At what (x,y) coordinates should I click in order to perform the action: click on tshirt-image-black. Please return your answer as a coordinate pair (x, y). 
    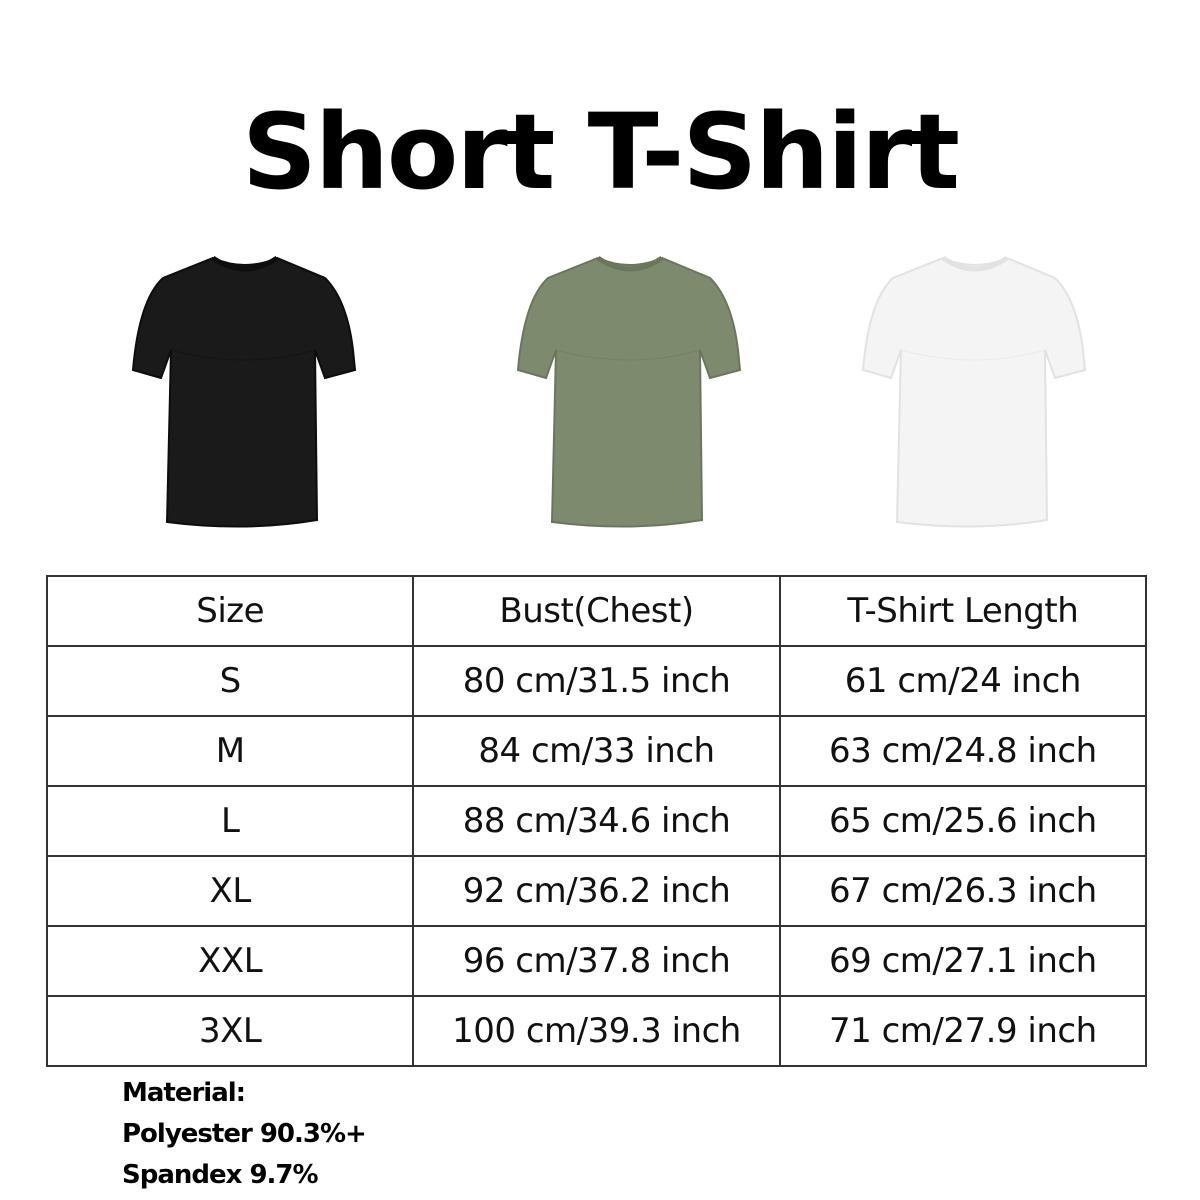
    Looking at the image, I should click on (245, 395).